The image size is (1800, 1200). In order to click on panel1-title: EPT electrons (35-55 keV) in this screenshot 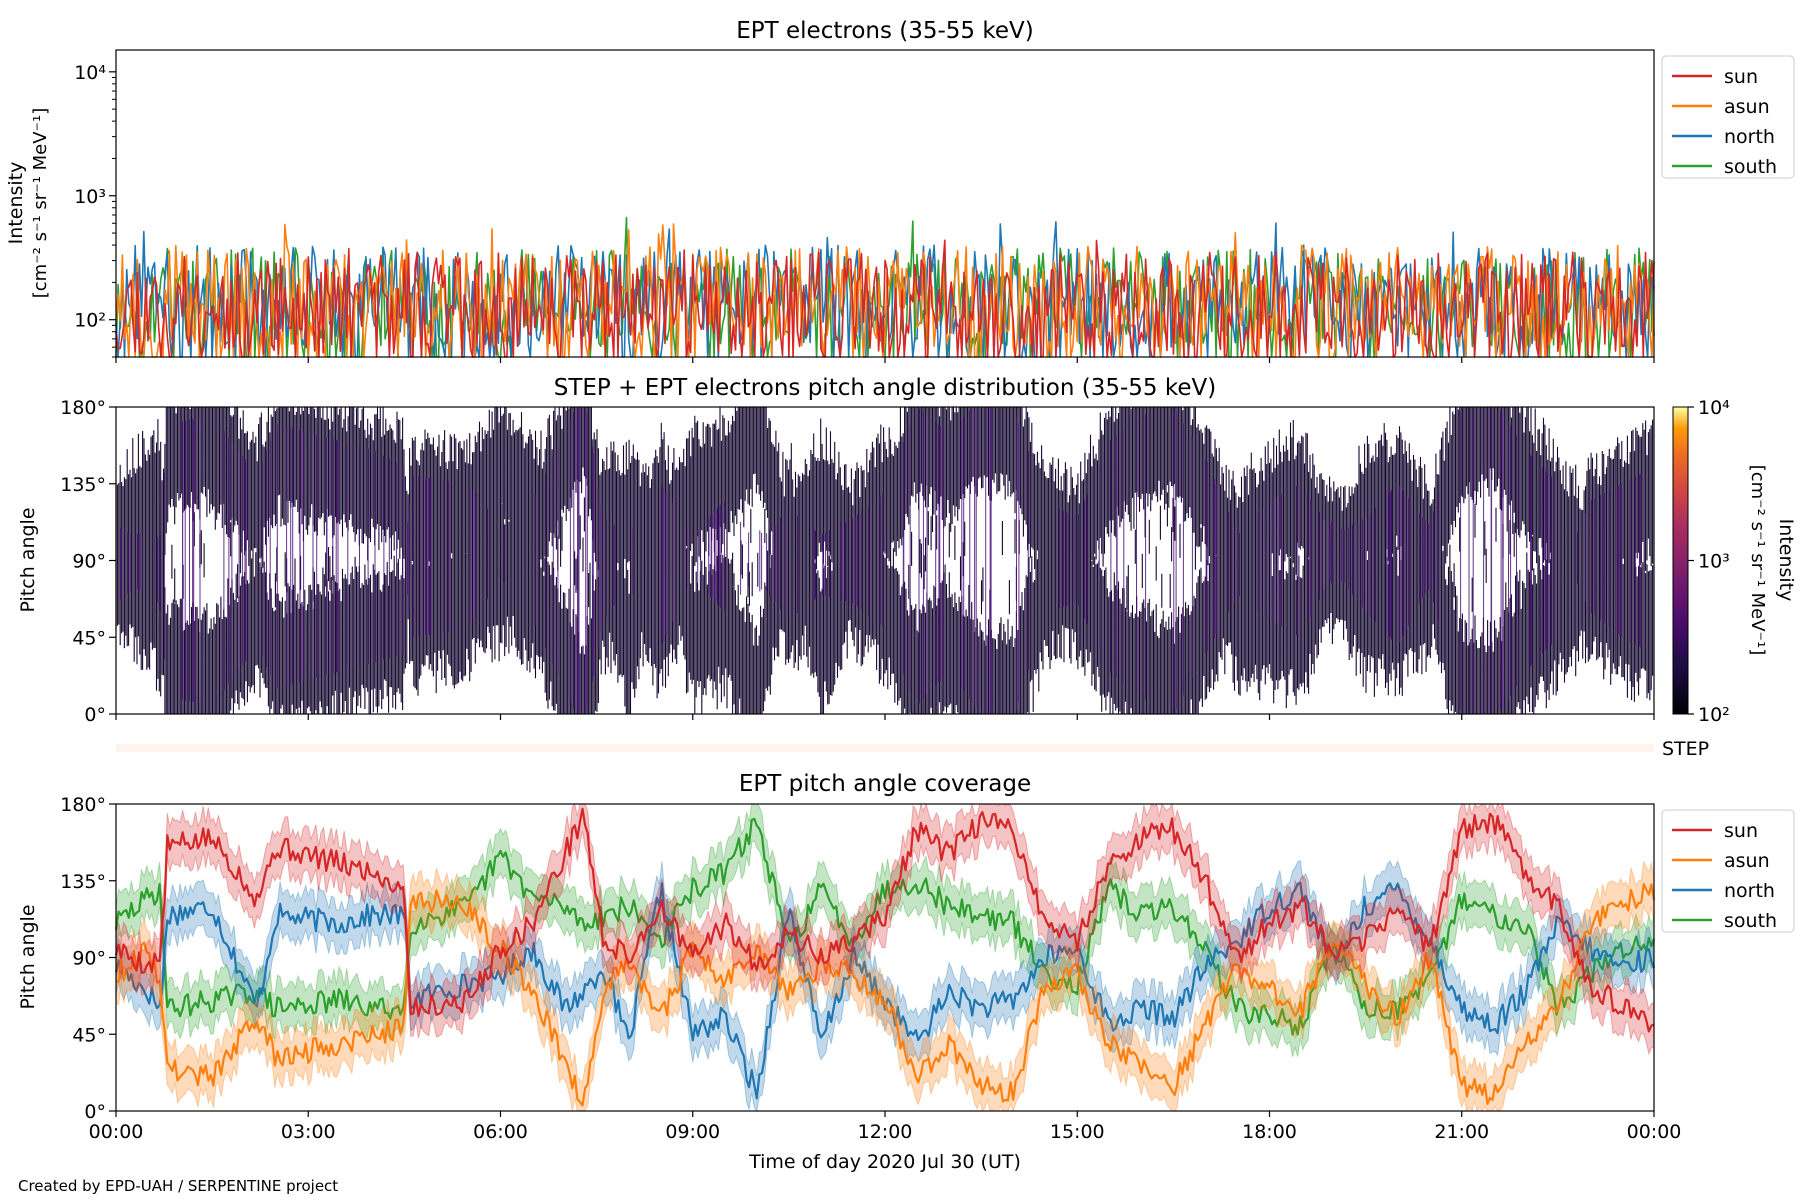, I will do `click(884, 31)`.